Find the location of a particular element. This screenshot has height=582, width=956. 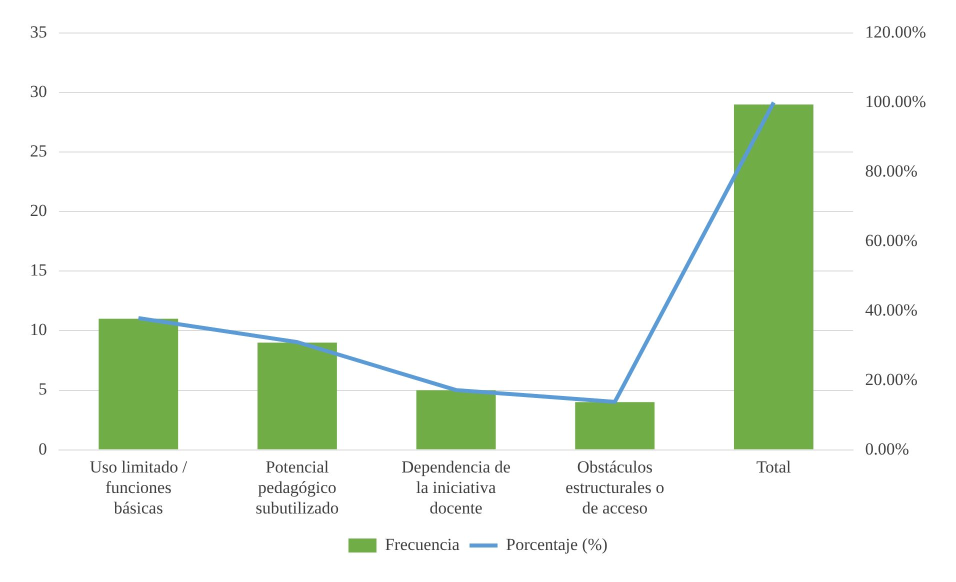

y2-tick-label: 120.00% is located at coordinates (895, 32).